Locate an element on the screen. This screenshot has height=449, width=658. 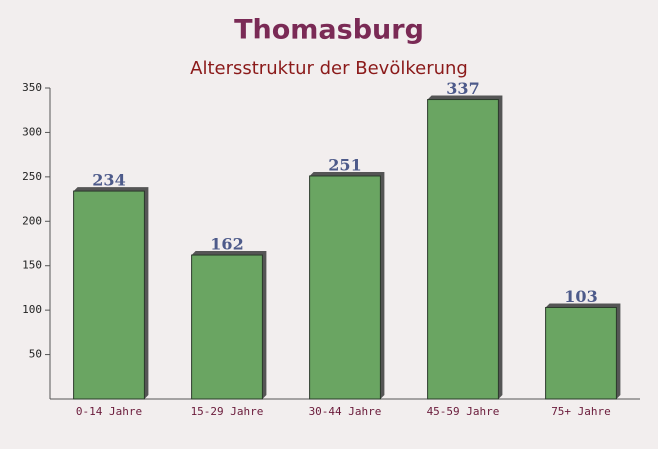
value-label: 337 is located at coordinates (462, 88).